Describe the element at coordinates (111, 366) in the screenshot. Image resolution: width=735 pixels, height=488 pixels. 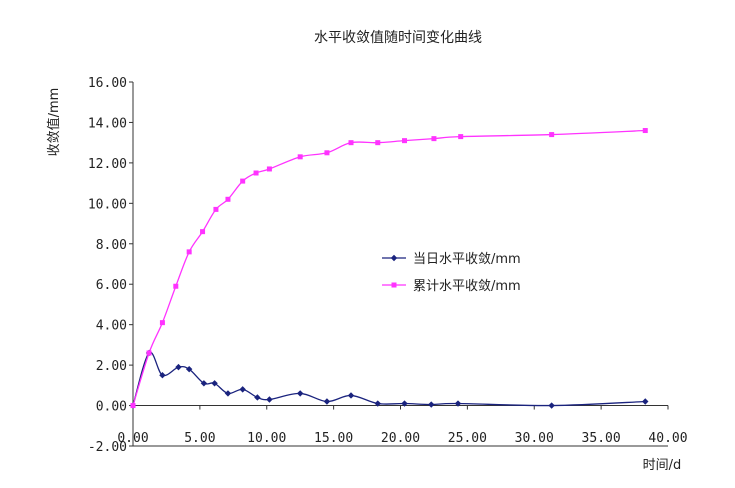
I see `y-tick-label: 2.00` at that location.